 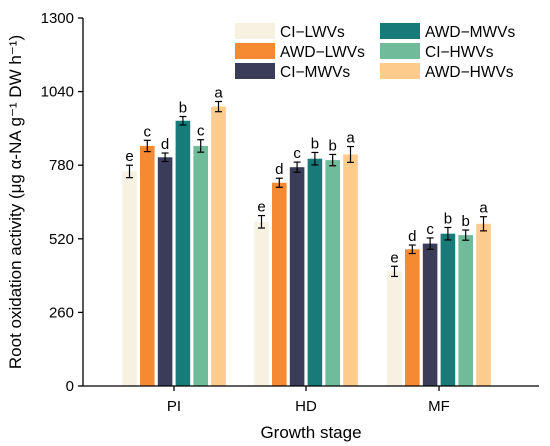 I want to click on legend-label: CI−MWVs, so click(x=315, y=72).